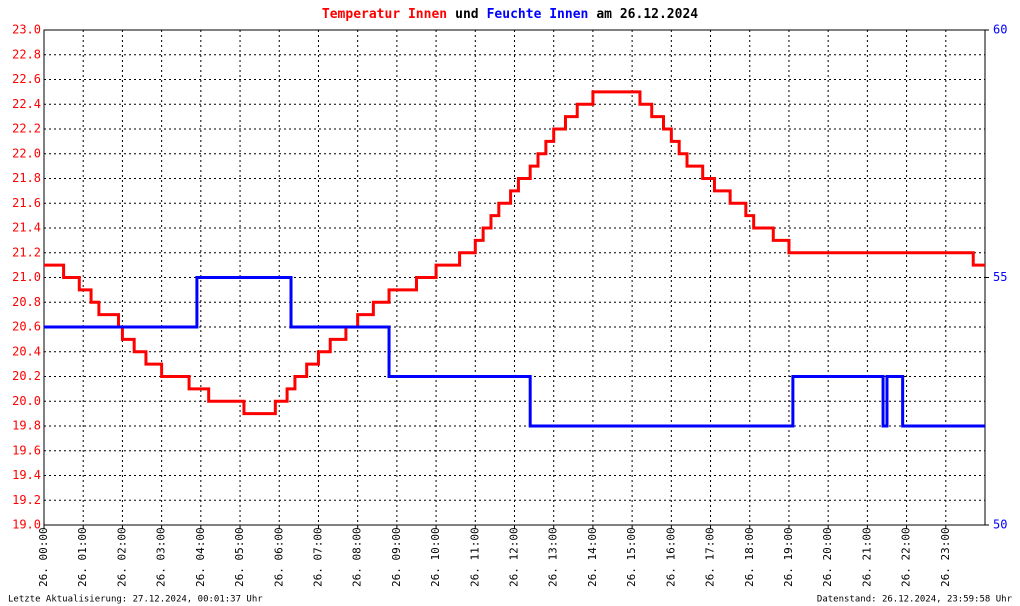 The height and width of the screenshot is (606, 1020). Describe the element at coordinates (357, 557) in the screenshot. I see `x-tick-label: 26. 08:00` at that location.